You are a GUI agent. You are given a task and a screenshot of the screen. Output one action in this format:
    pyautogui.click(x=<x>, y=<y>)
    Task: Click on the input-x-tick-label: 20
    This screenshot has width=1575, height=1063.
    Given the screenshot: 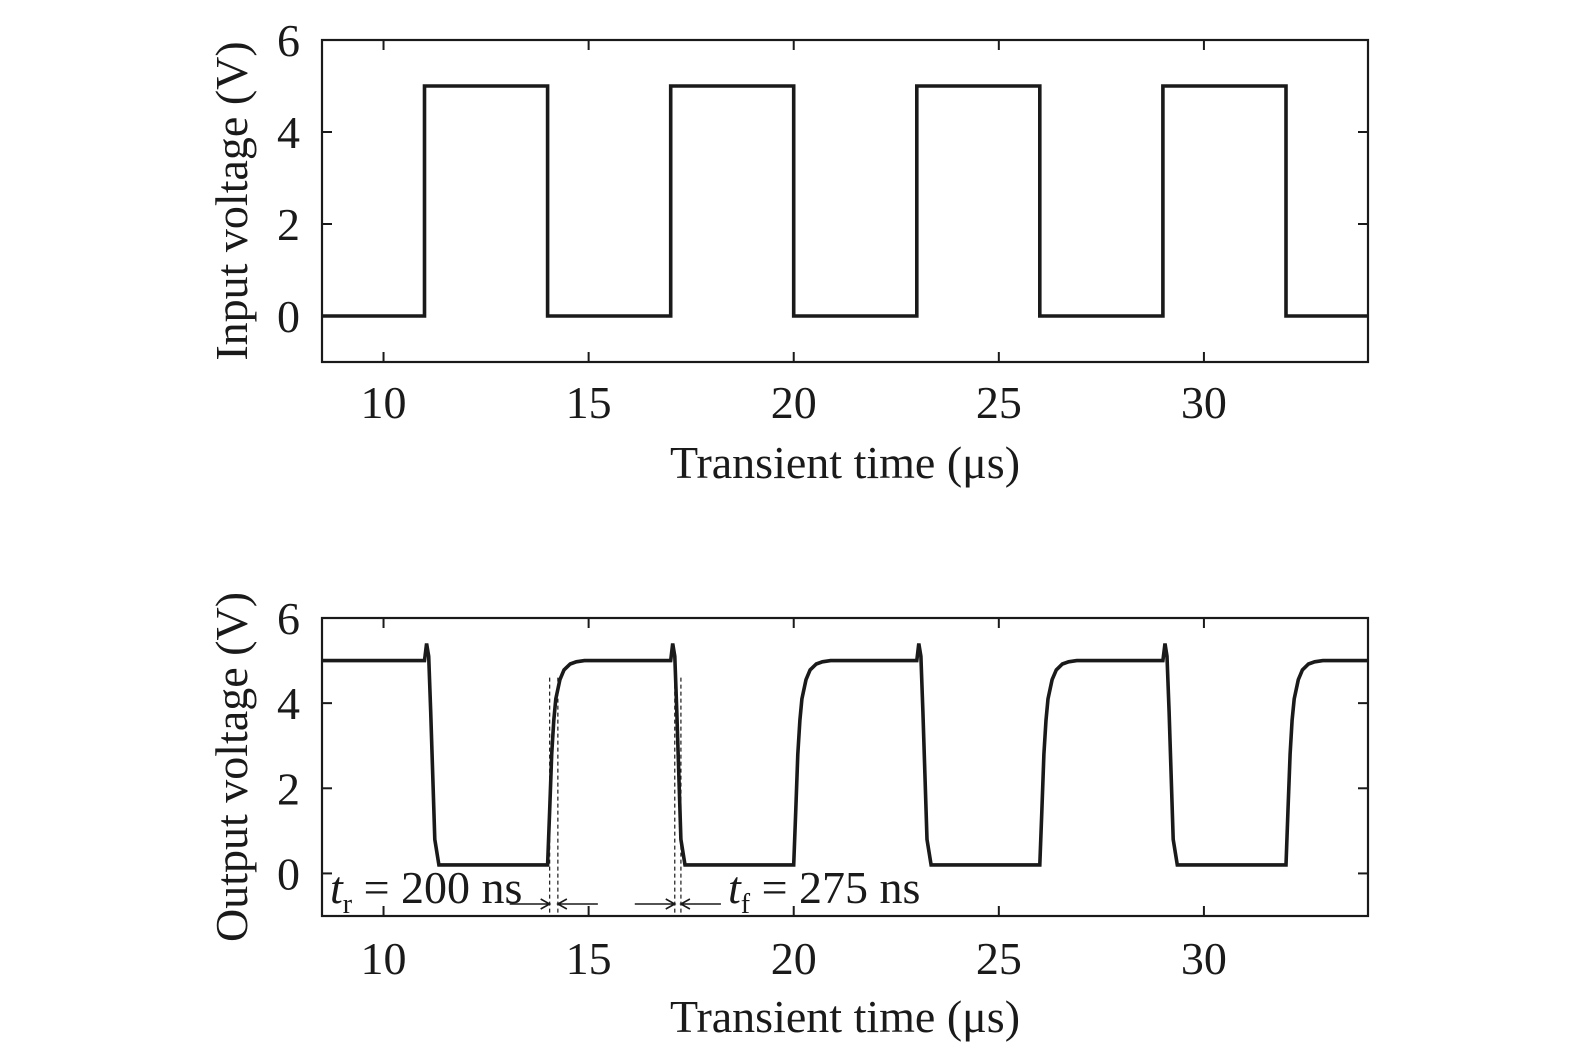 What is the action you would take?
    pyautogui.click(x=794, y=402)
    